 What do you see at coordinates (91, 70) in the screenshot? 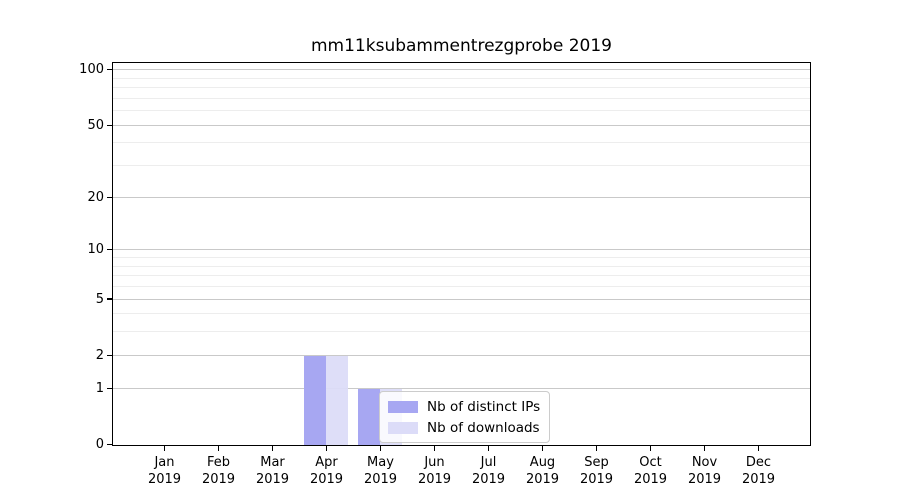
I see `y-tick-label: 100` at bounding box center [91, 70].